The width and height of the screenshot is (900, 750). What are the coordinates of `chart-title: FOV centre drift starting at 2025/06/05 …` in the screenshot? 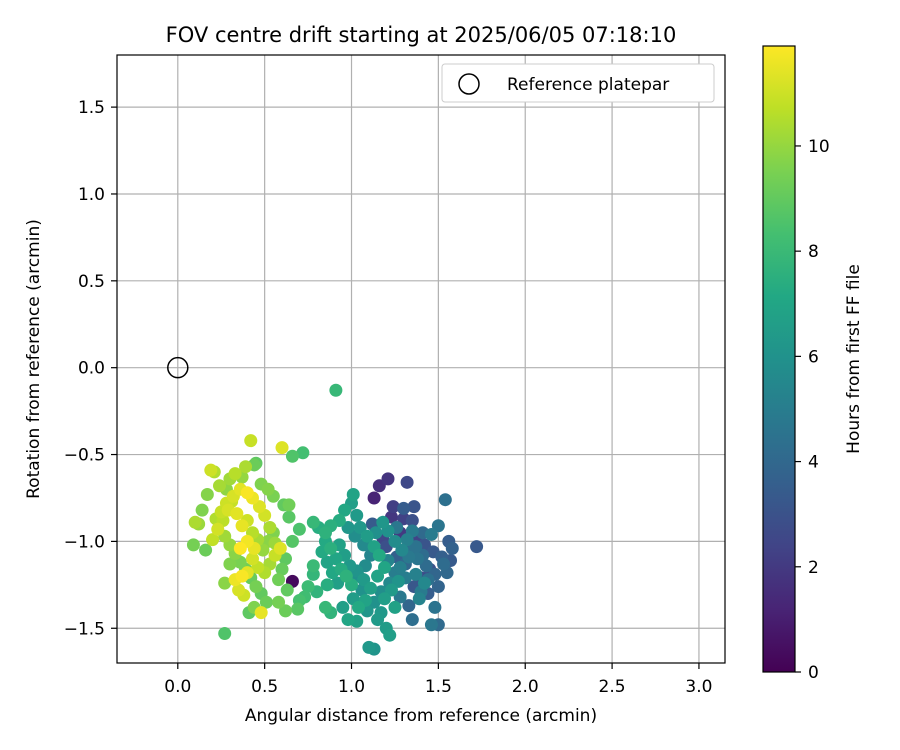 It's located at (421, 35).